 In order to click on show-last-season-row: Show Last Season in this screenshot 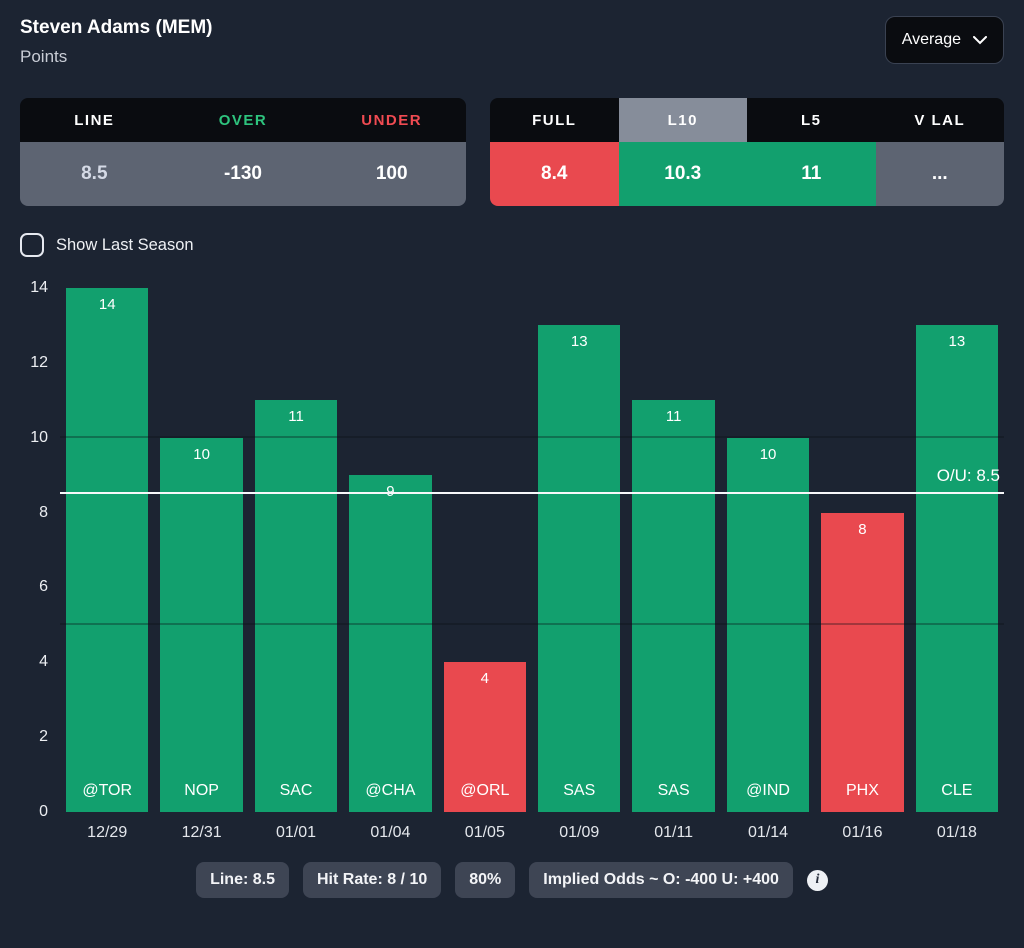, I will do `click(512, 245)`.